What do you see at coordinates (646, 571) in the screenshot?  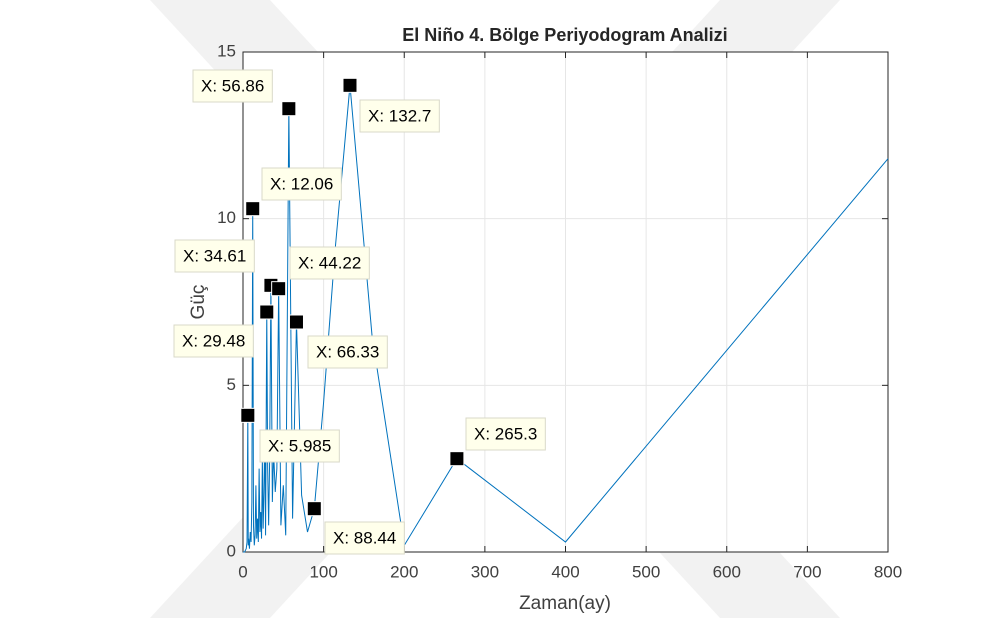 I see `x-tick-label: 500` at bounding box center [646, 571].